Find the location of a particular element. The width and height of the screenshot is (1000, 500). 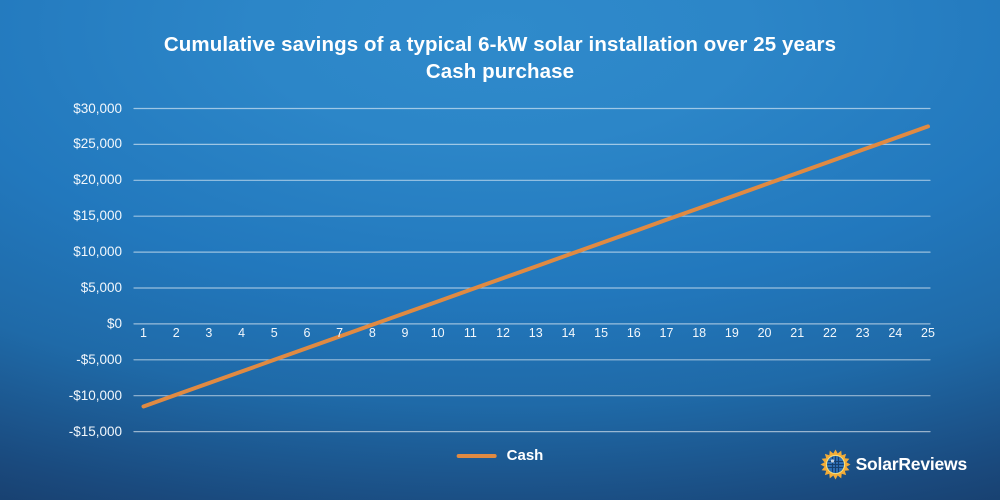

sun-icon is located at coordinates (835, 464).